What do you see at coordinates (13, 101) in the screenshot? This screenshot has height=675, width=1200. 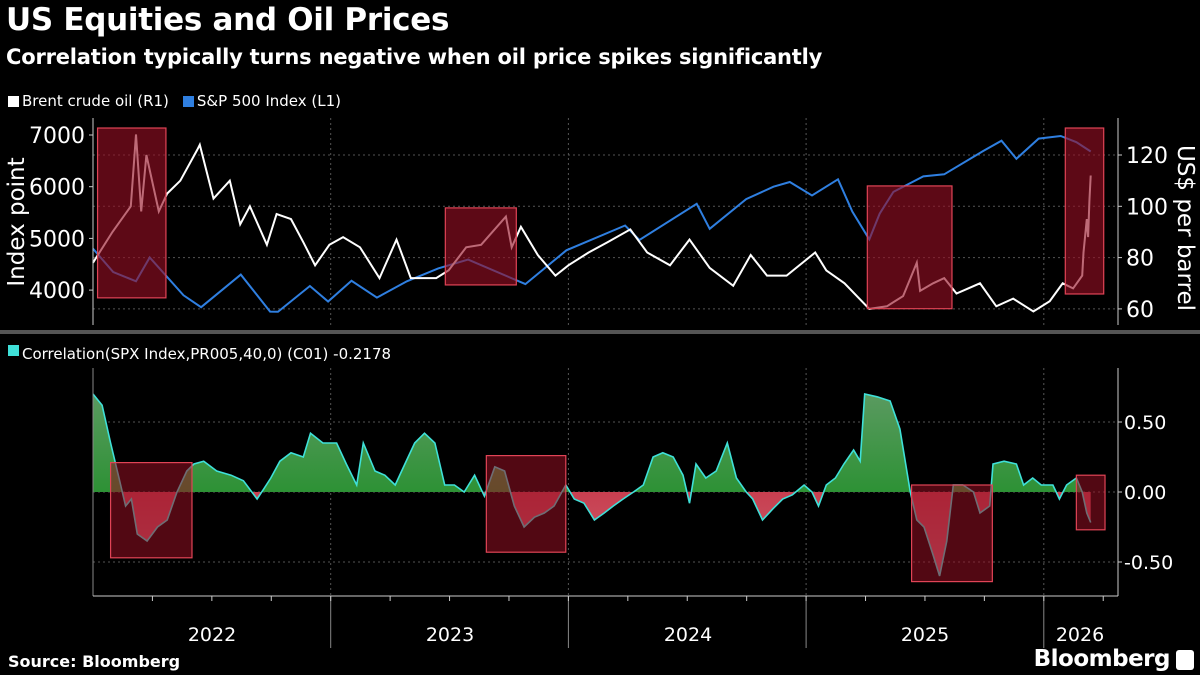 I see `legend-swatch-brent` at bounding box center [13, 101].